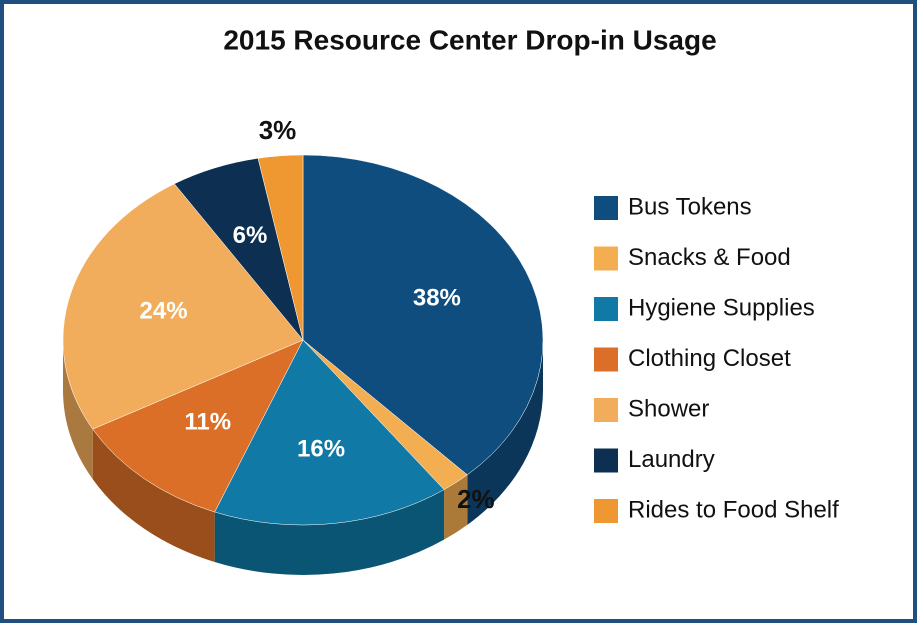  I want to click on legend-label: Clothing Closet, so click(709, 358).